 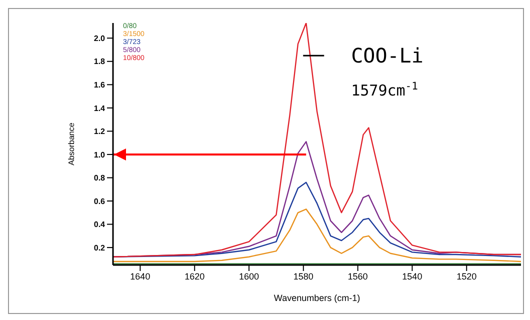 What do you see at coordinates (140, 276) in the screenshot?
I see `x-tick-label: 1640` at bounding box center [140, 276].